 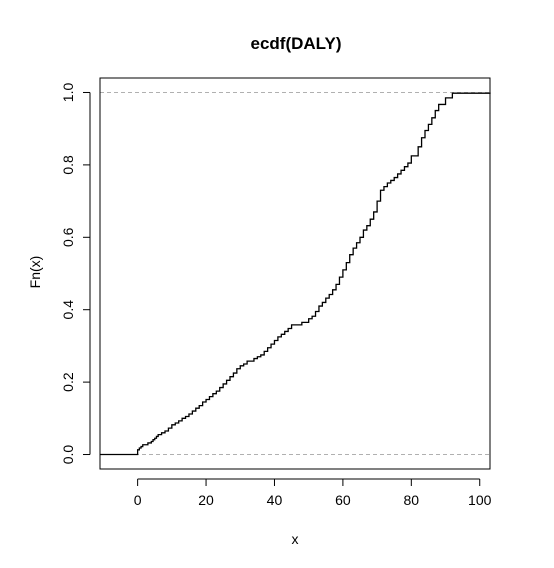 I want to click on y-axis-label: Fn(x), so click(x=35, y=272).